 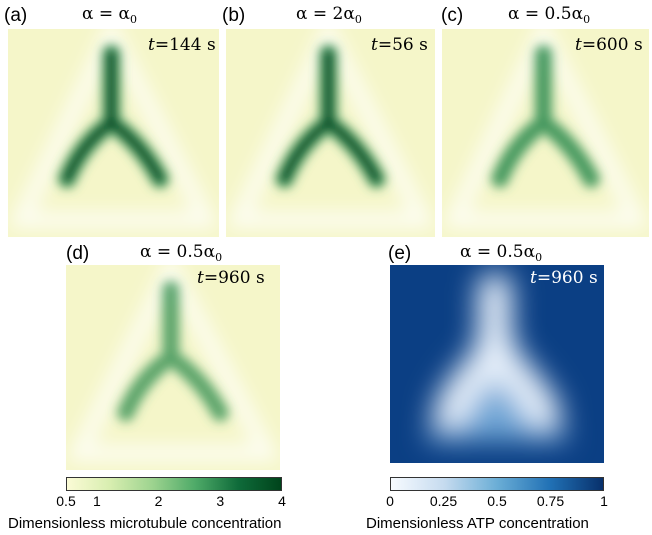 I want to click on heatmap-edge, so click(x=497, y=466).